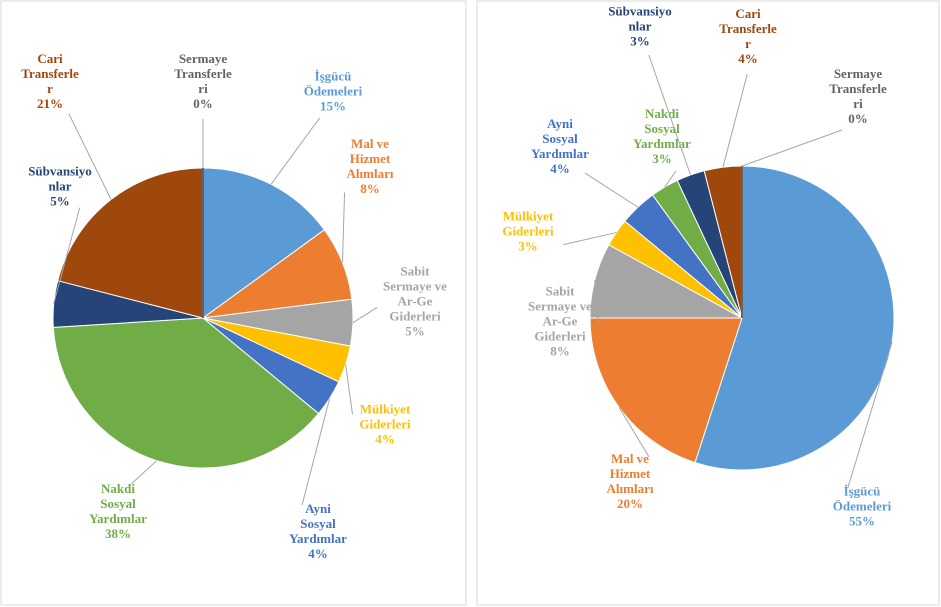  What do you see at coordinates (858, 73) in the screenshot?
I see `label-line: Sermaye` at bounding box center [858, 73].